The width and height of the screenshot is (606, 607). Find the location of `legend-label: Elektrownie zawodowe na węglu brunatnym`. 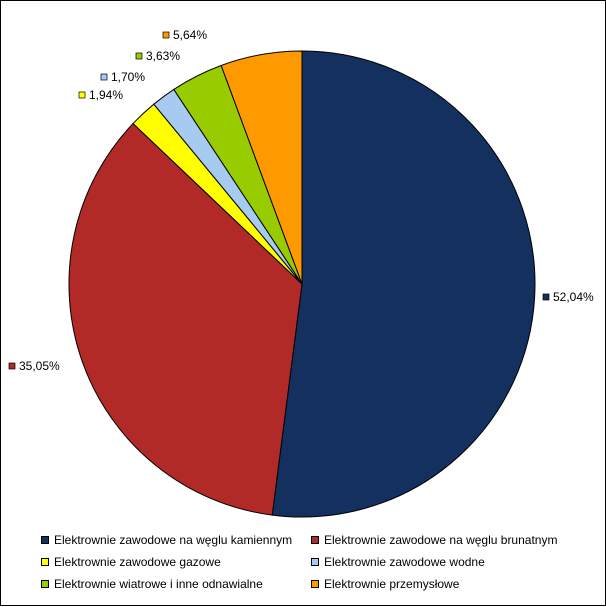

legend-label: Elektrownie zawodowe na węglu brunatnym is located at coordinates (441, 540).